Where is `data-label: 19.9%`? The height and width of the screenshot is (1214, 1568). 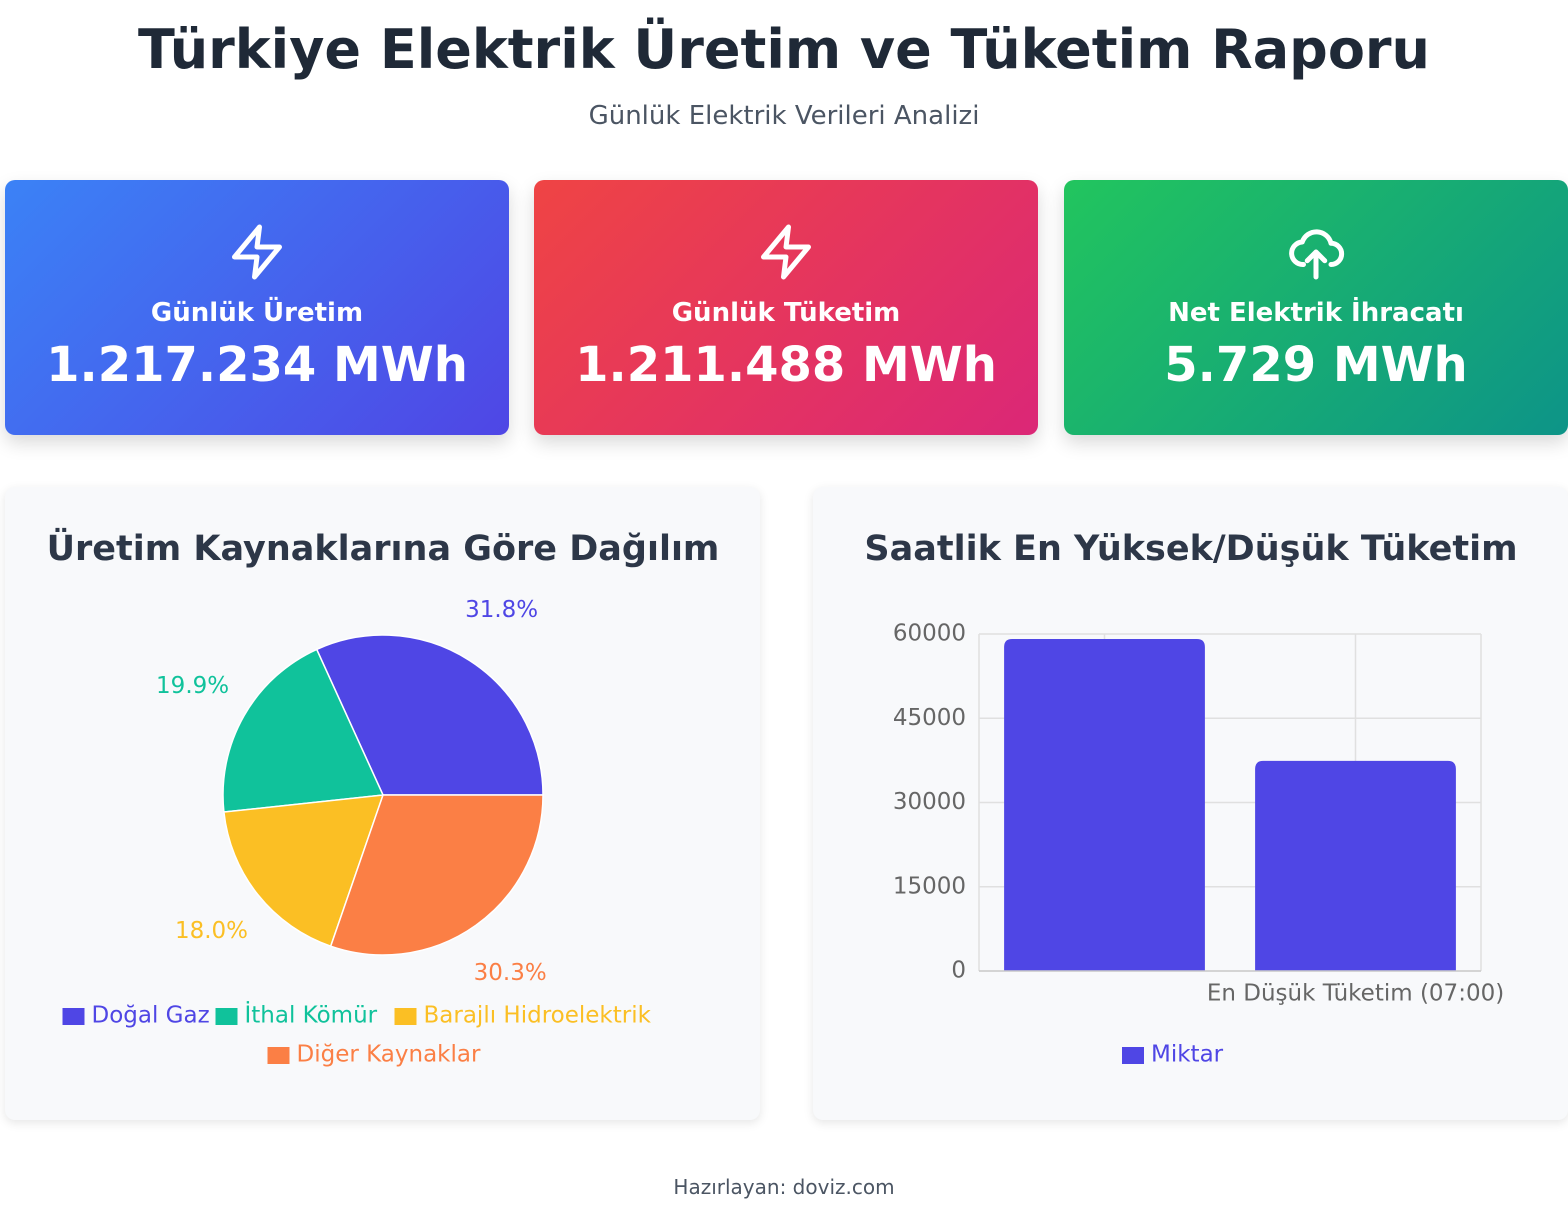 data-label: 19.9% is located at coordinates (192, 686).